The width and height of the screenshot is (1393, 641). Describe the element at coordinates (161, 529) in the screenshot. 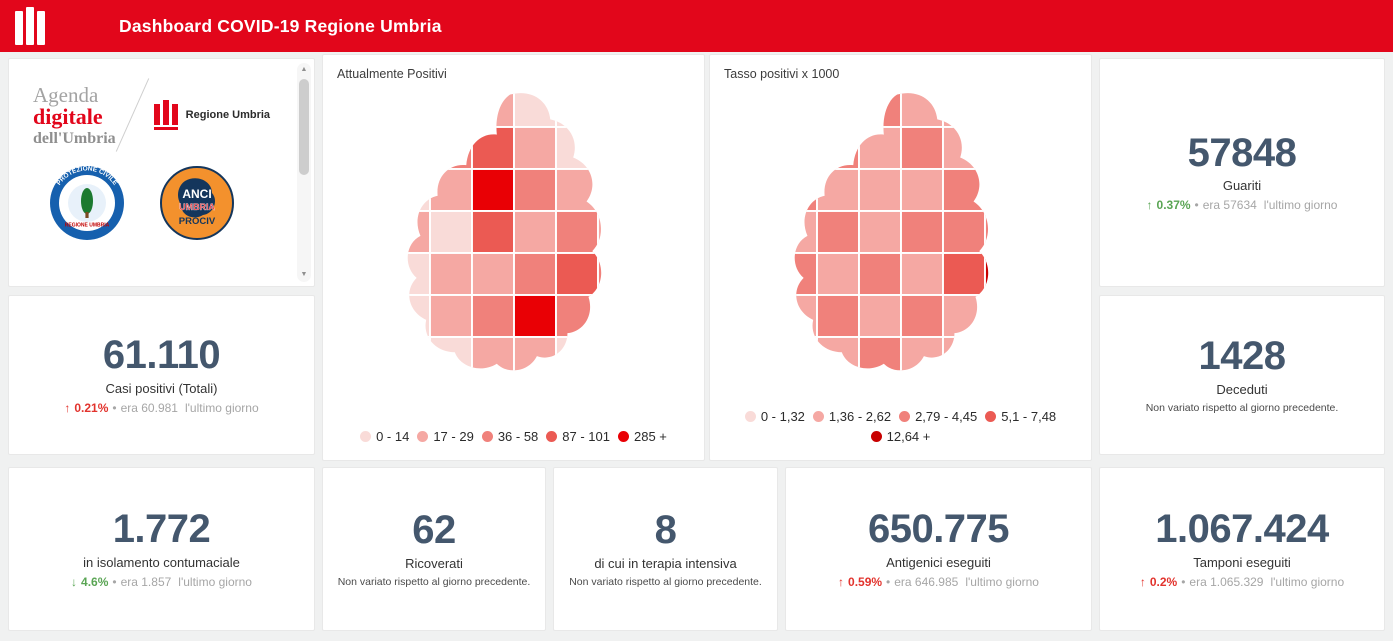

I see `stat-value: 1.772` at that location.